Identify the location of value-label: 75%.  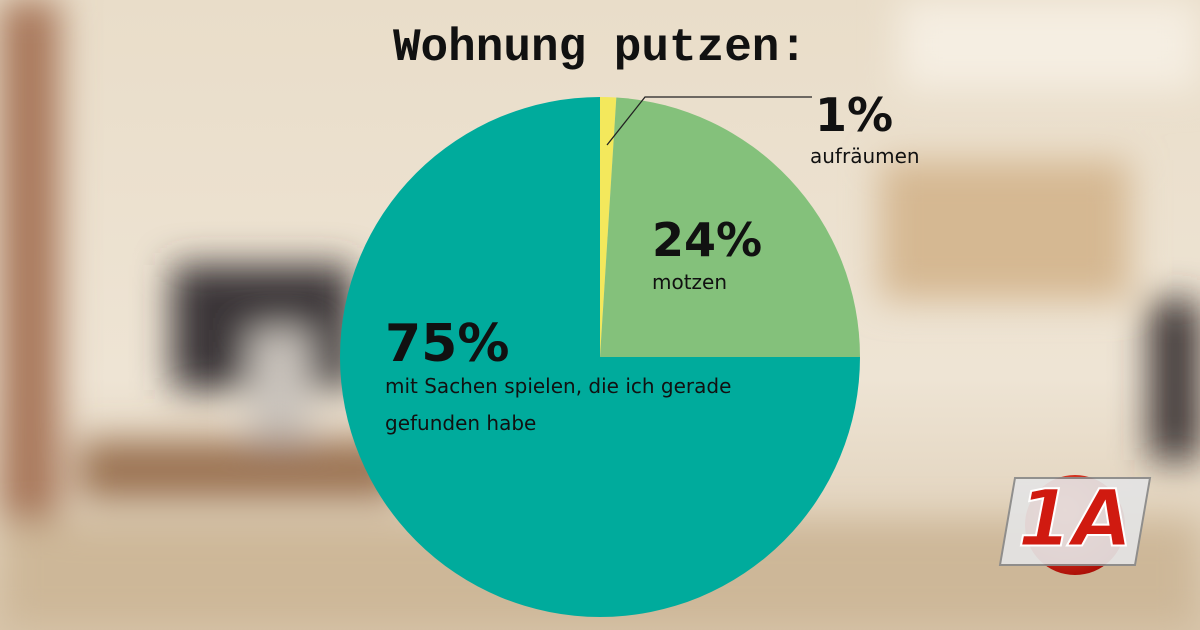
(447, 344).